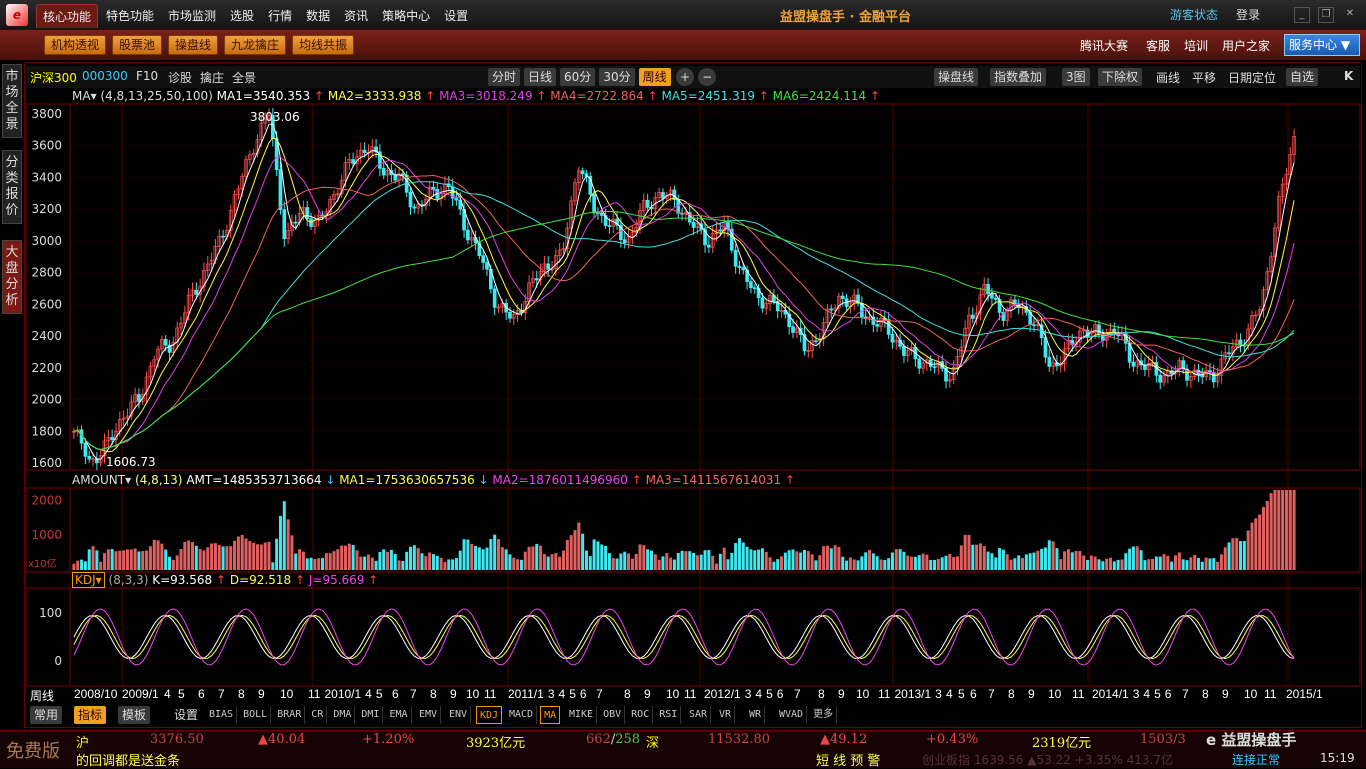 This screenshot has width=1366, height=769. I want to click on period-0: 分时, so click(504, 77).